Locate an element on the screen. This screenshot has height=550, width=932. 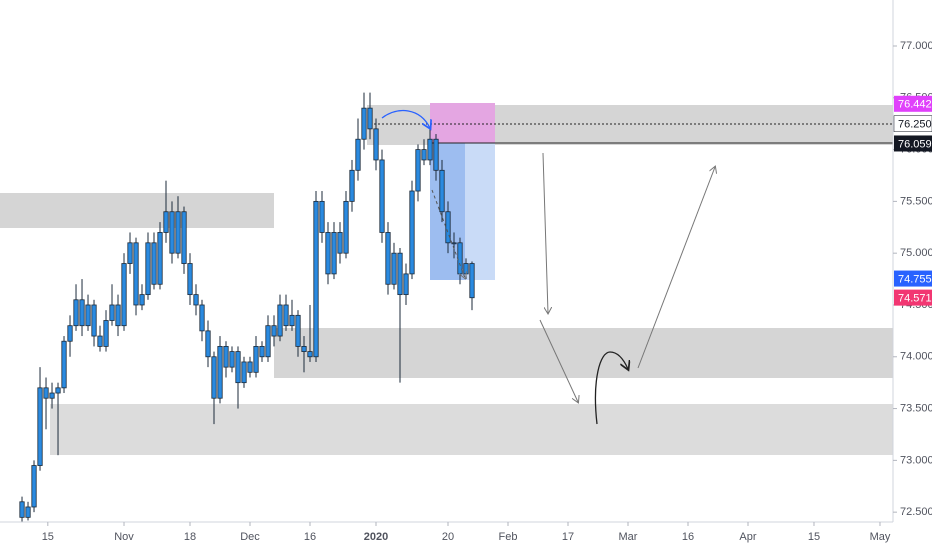
stop-box is located at coordinates (462, 123).